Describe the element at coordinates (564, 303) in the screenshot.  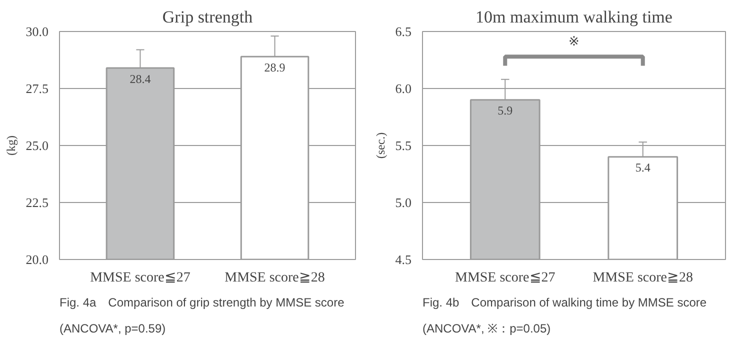
I see `caption: Fig. 4b Comparison of walking time by MMSE score` at that location.